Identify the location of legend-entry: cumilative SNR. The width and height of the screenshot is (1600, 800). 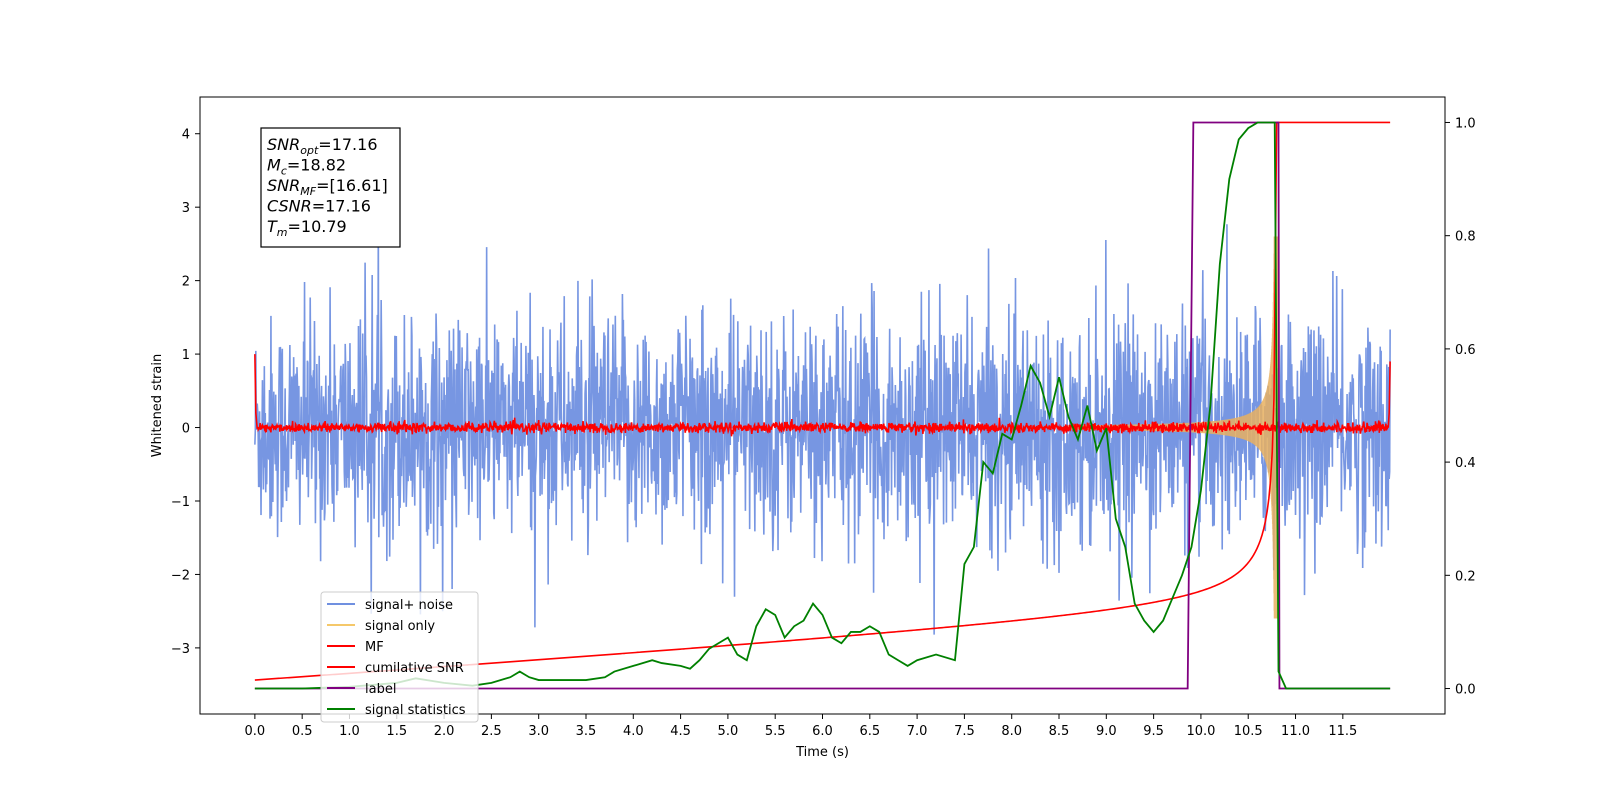
(414, 668).